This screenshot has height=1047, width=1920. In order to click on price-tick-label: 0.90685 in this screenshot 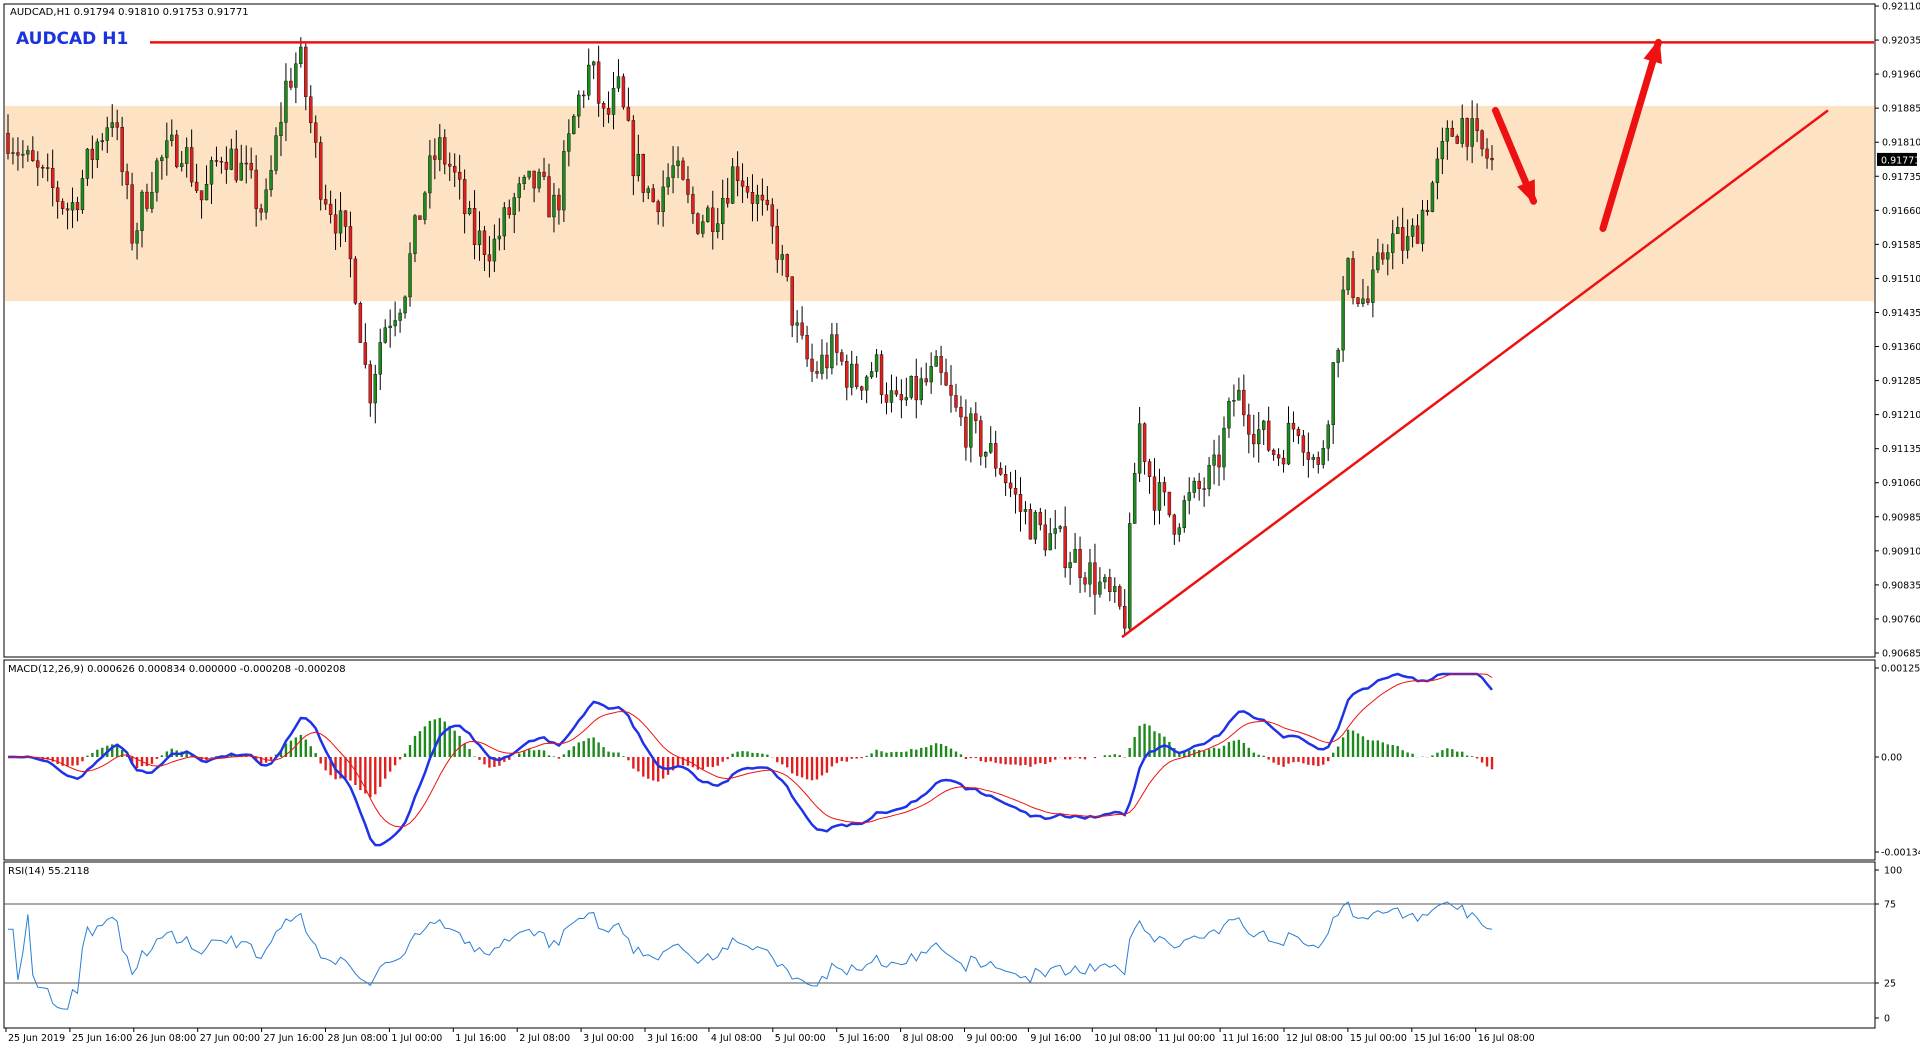, I will do `click(1901, 654)`.